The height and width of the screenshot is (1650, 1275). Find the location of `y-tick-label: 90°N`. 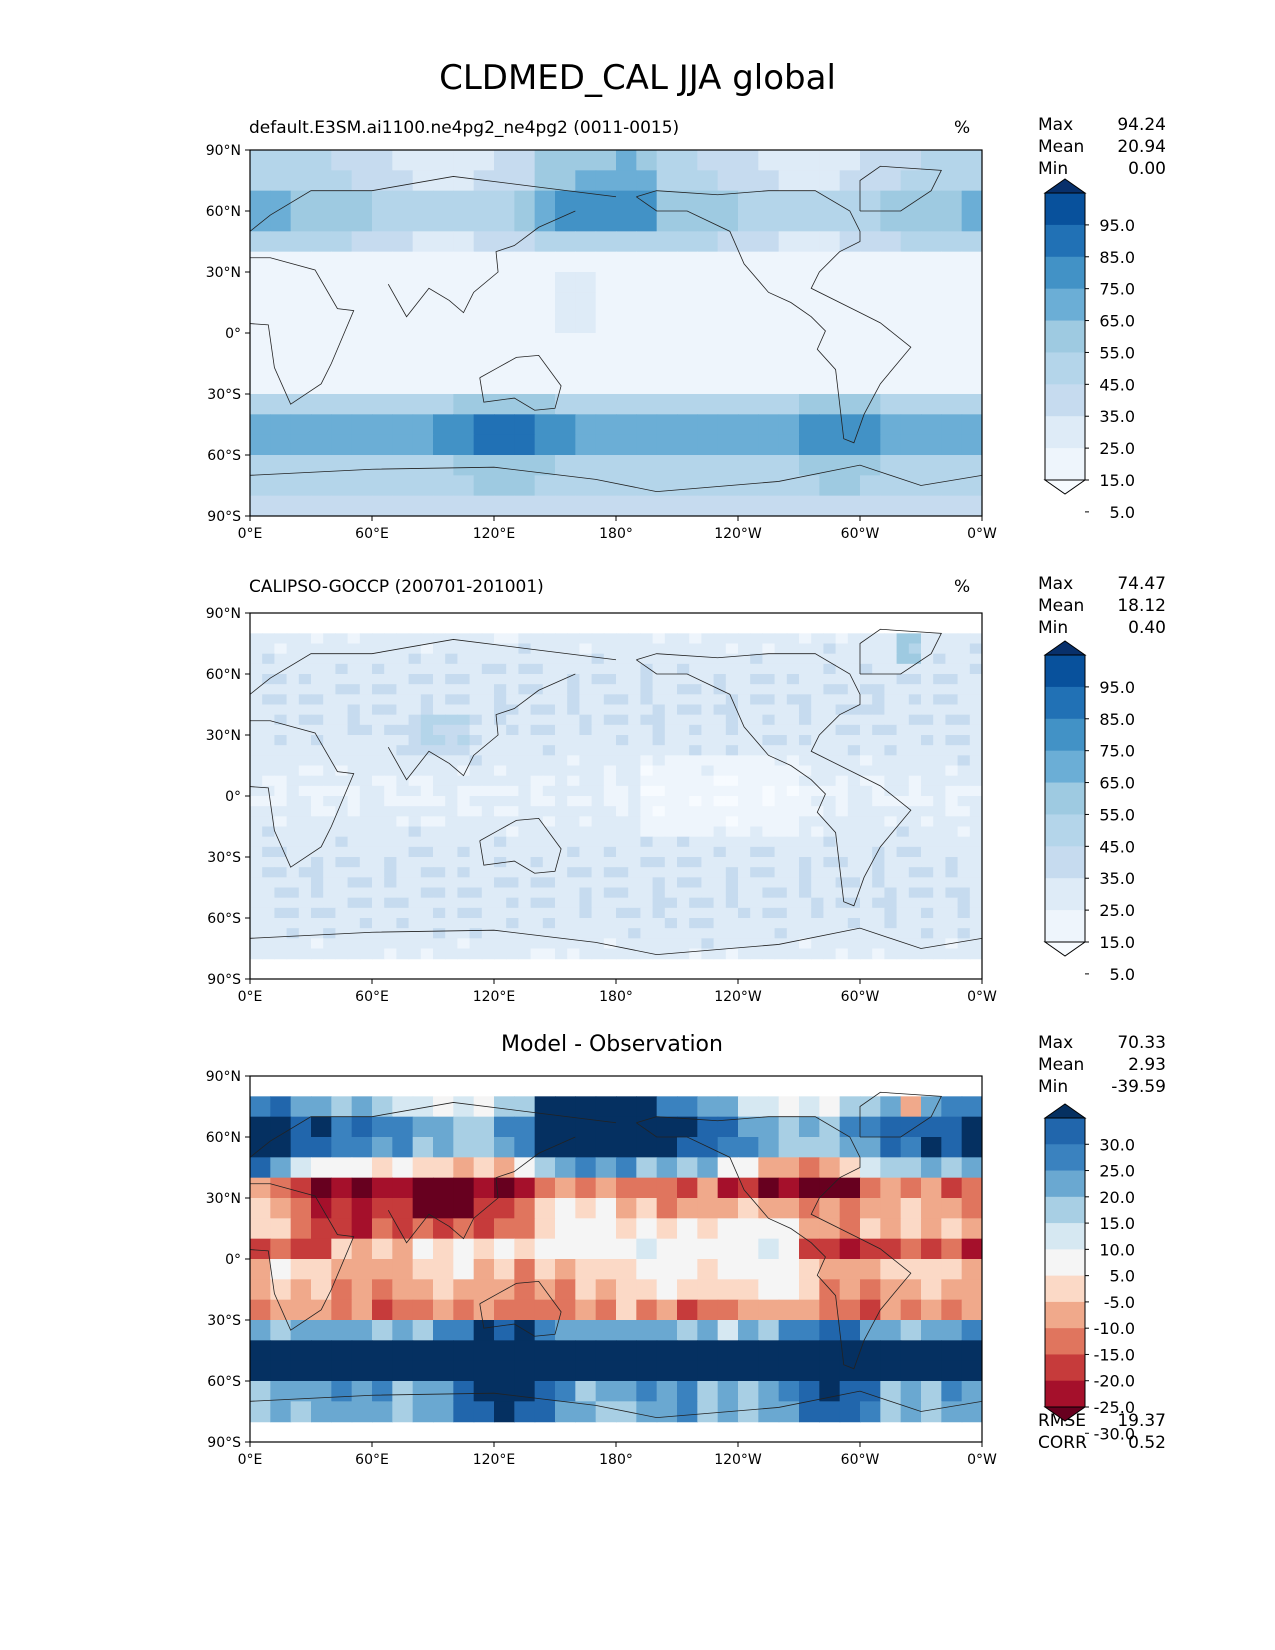

y-tick-label: 90°N is located at coordinates (223, 1077).